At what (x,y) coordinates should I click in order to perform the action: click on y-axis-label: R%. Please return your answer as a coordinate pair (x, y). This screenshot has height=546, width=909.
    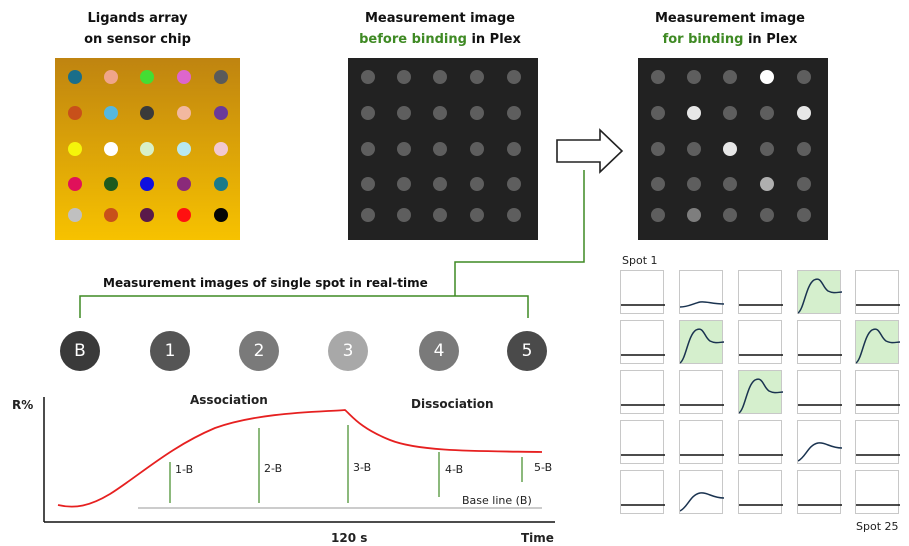
    Looking at the image, I should click on (23, 405).